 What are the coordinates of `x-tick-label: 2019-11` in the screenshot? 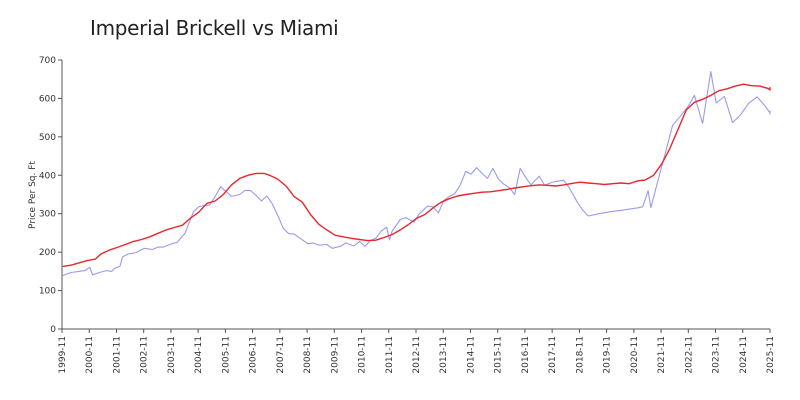 It's located at (608, 355).